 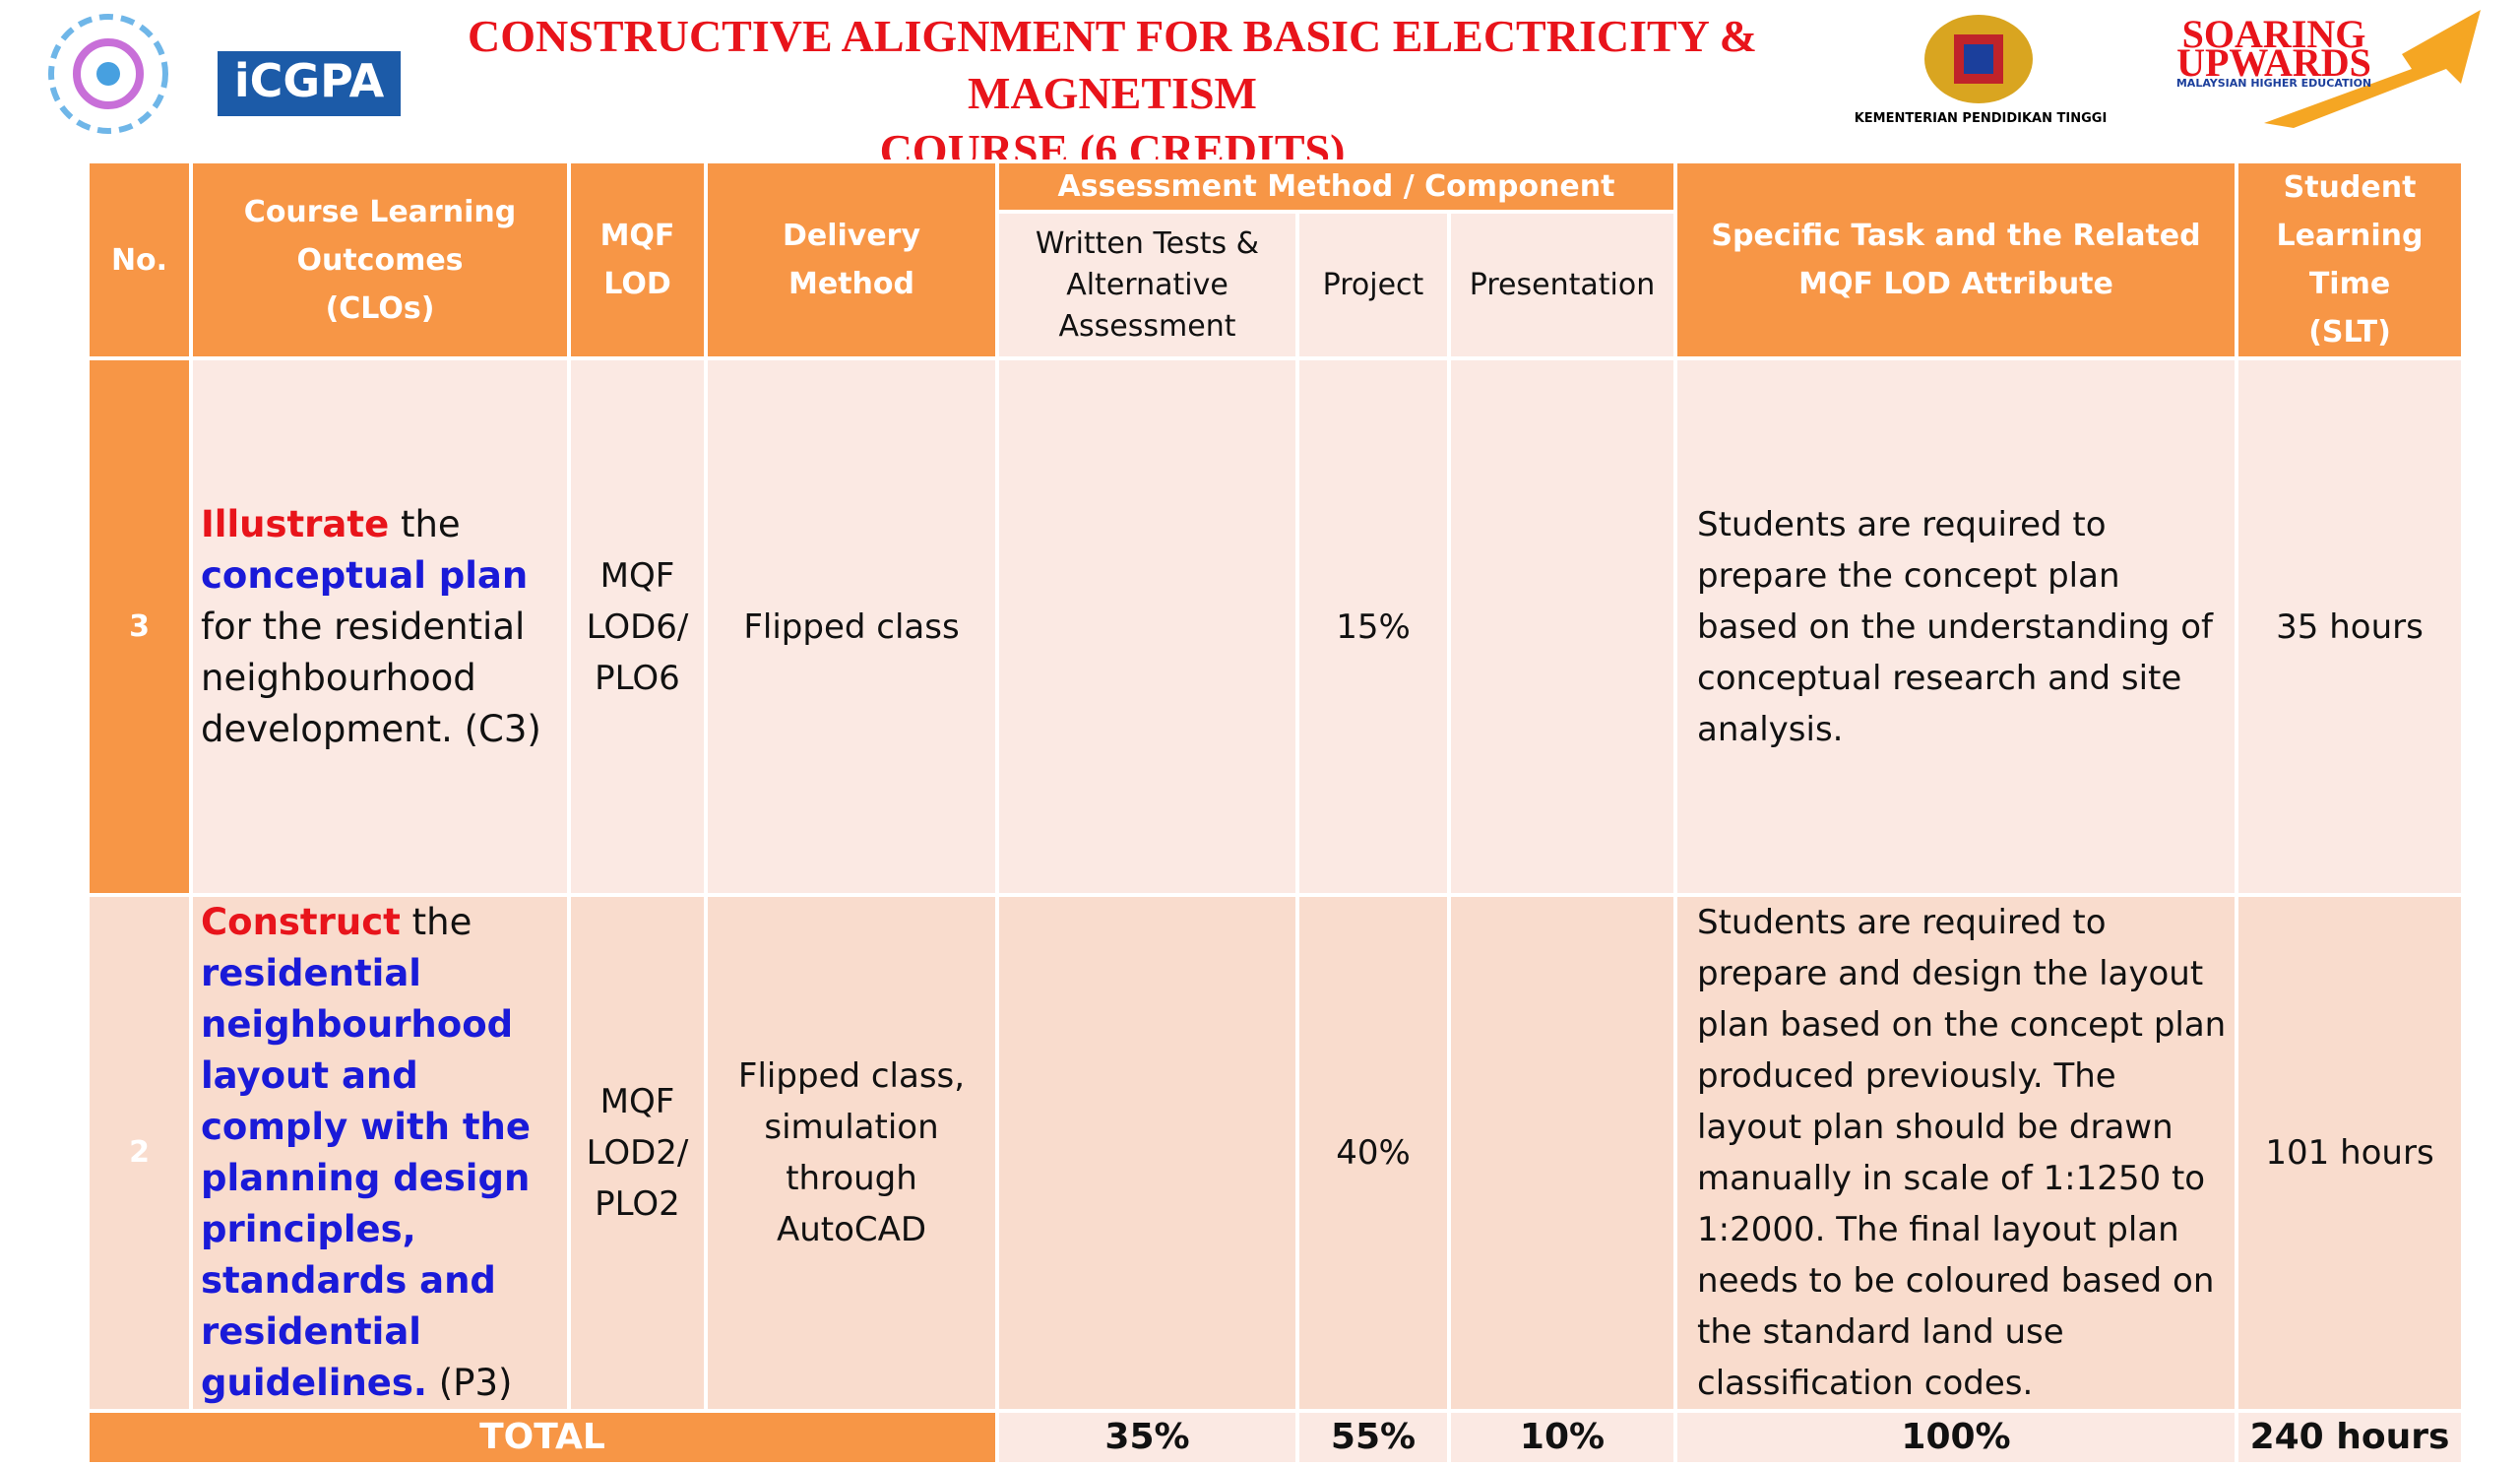 I want to click on text: Project, so click(x=1373, y=284).